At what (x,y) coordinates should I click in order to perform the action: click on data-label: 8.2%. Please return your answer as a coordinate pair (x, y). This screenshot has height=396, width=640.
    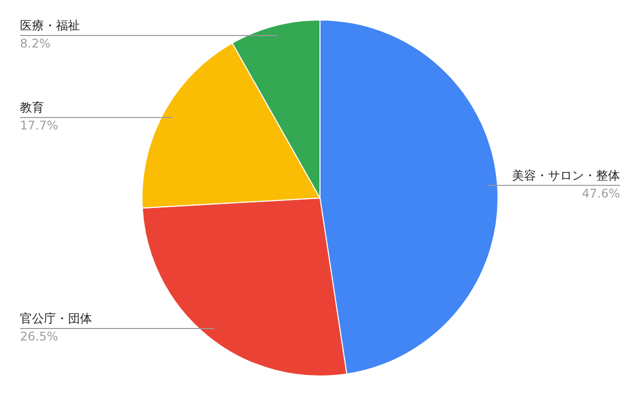
    Looking at the image, I should click on (35, 43).